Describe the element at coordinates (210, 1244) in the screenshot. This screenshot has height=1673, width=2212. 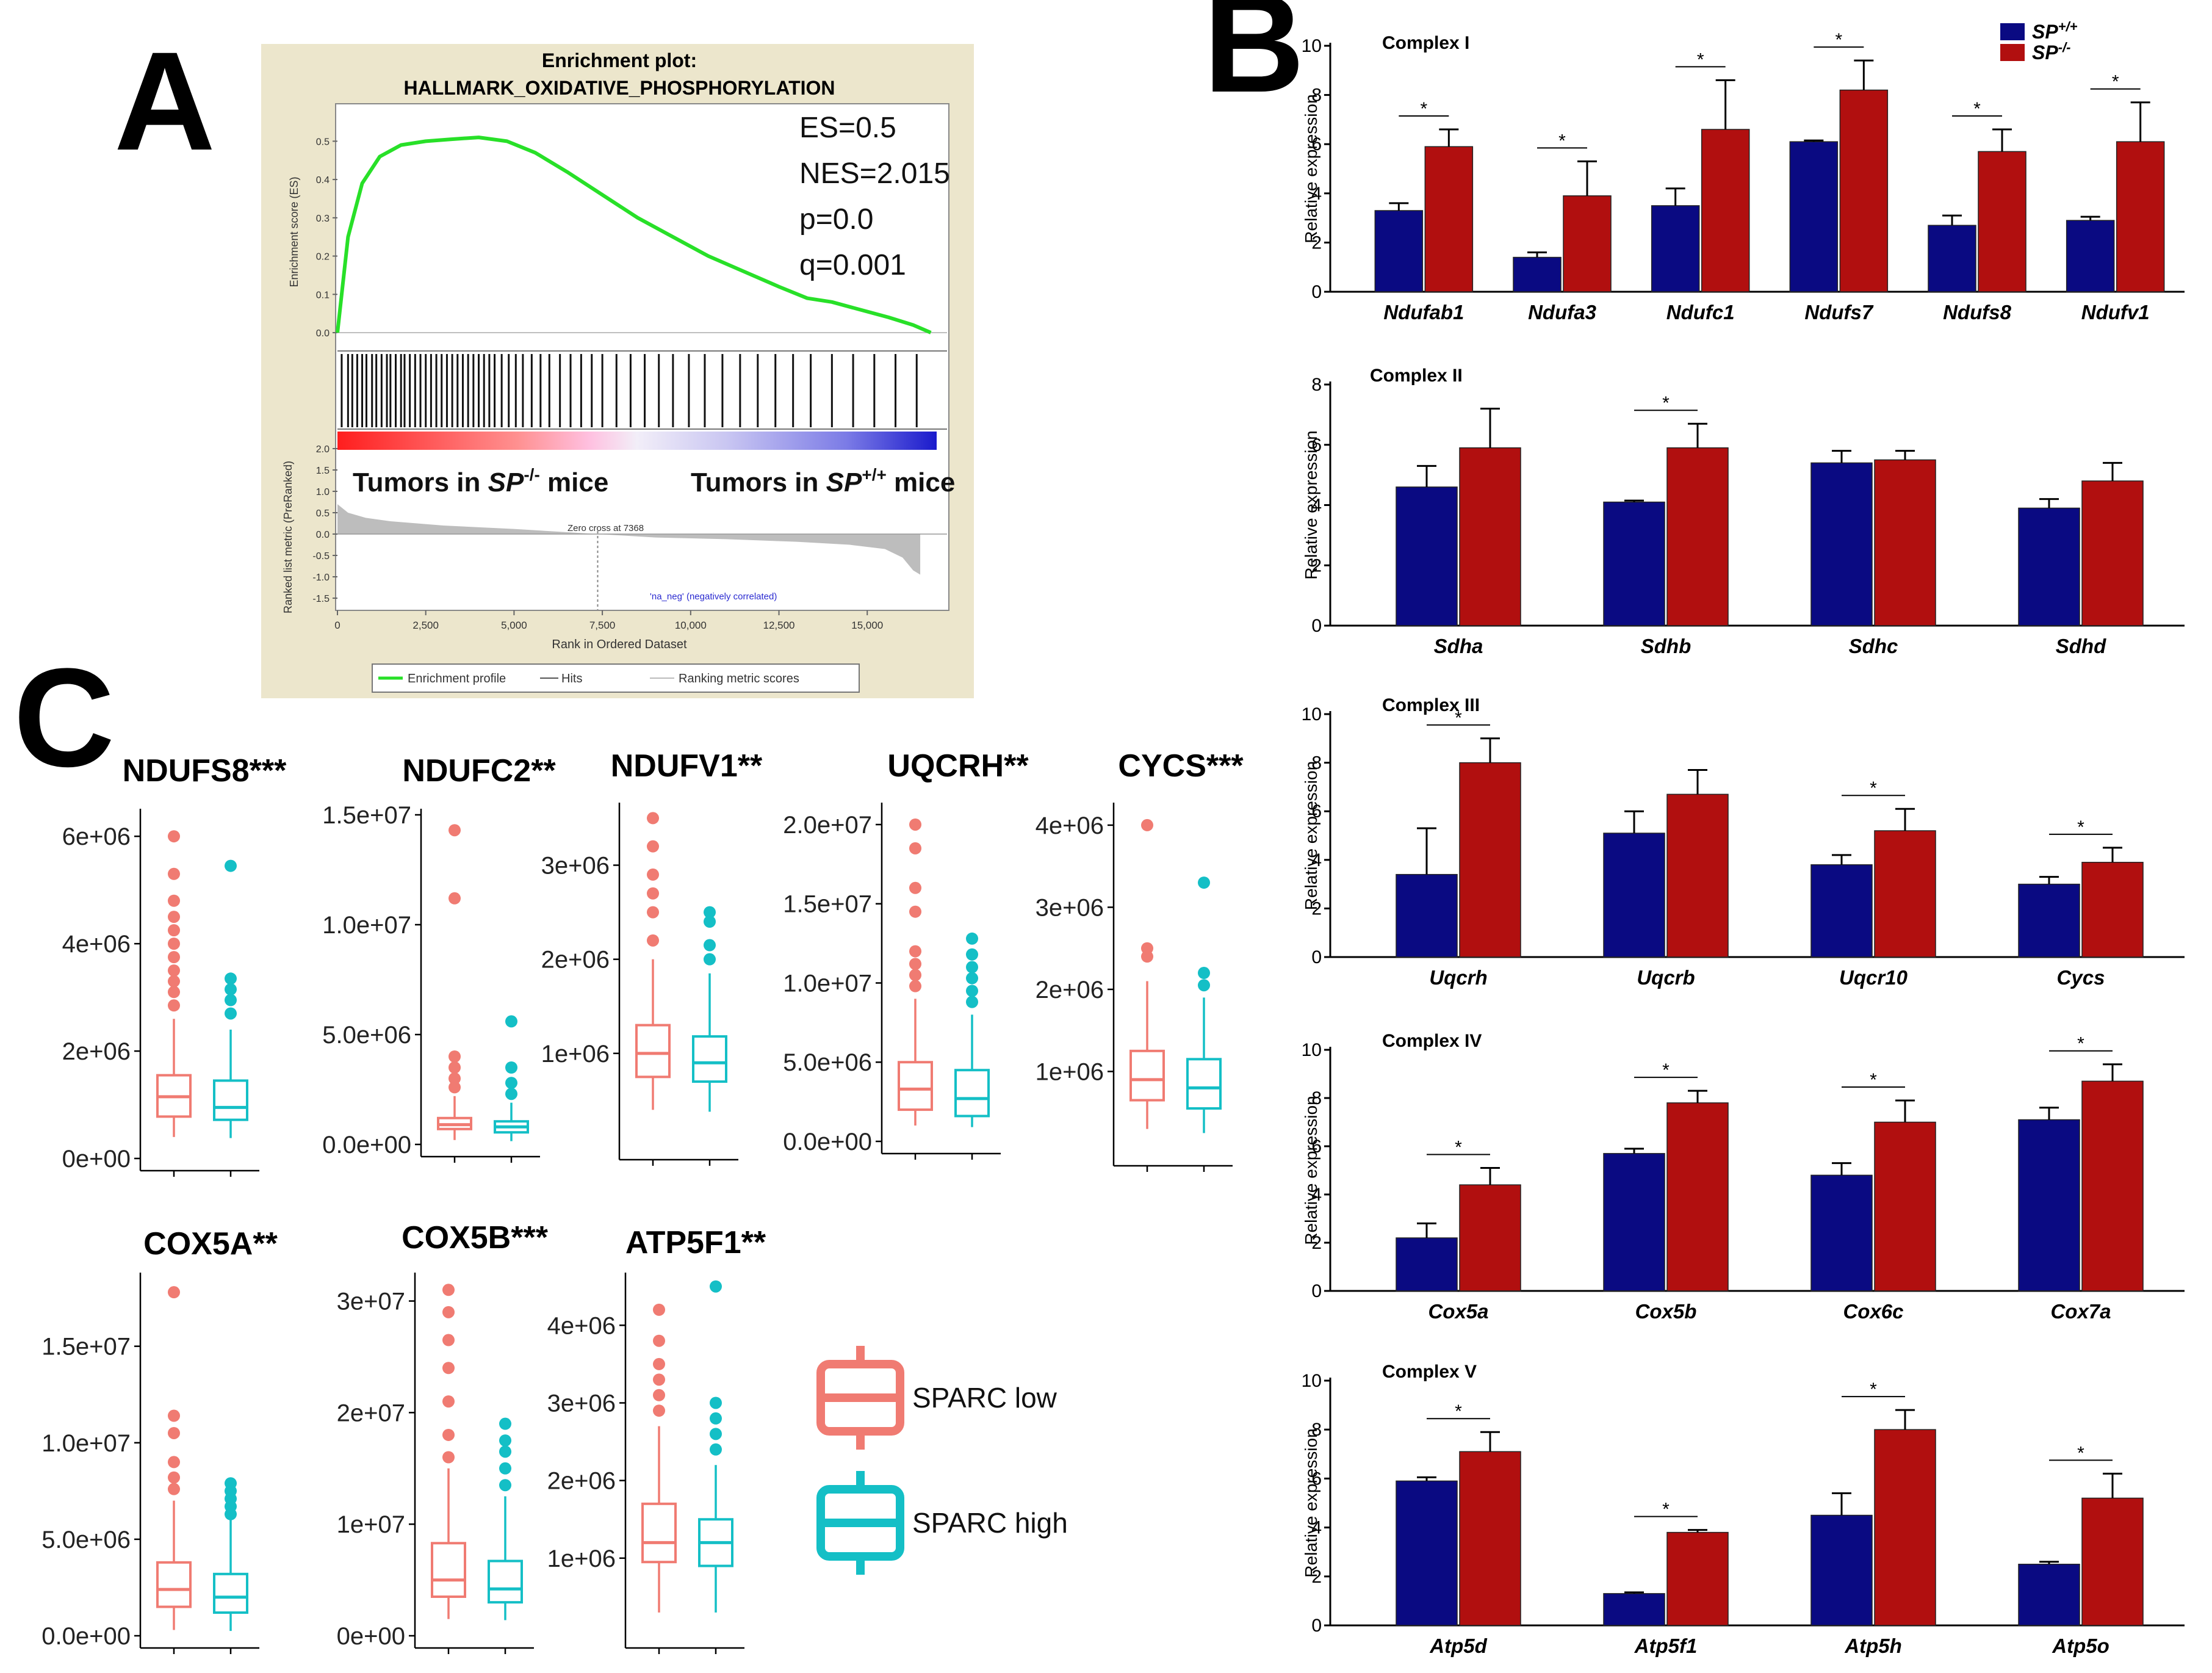
I see `boxplot-title: COX5A**` at that location.